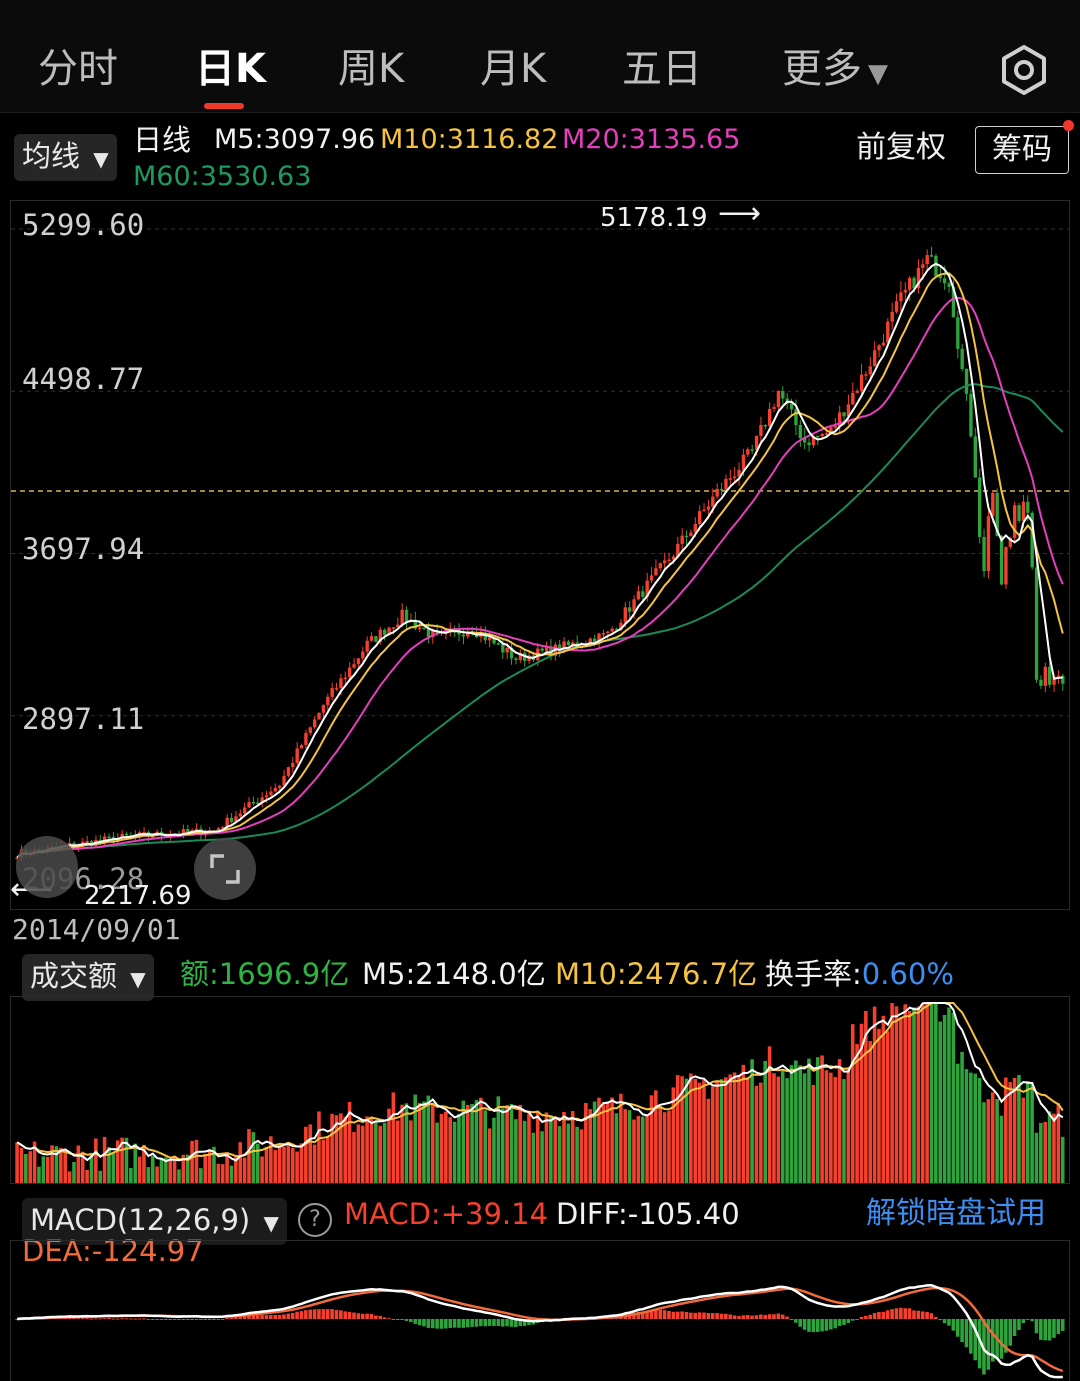 The image size is (1080, 1381). Describe the element at coordinates (315, 1220) in the screenshot. I see `help-icon: ?` at that location.